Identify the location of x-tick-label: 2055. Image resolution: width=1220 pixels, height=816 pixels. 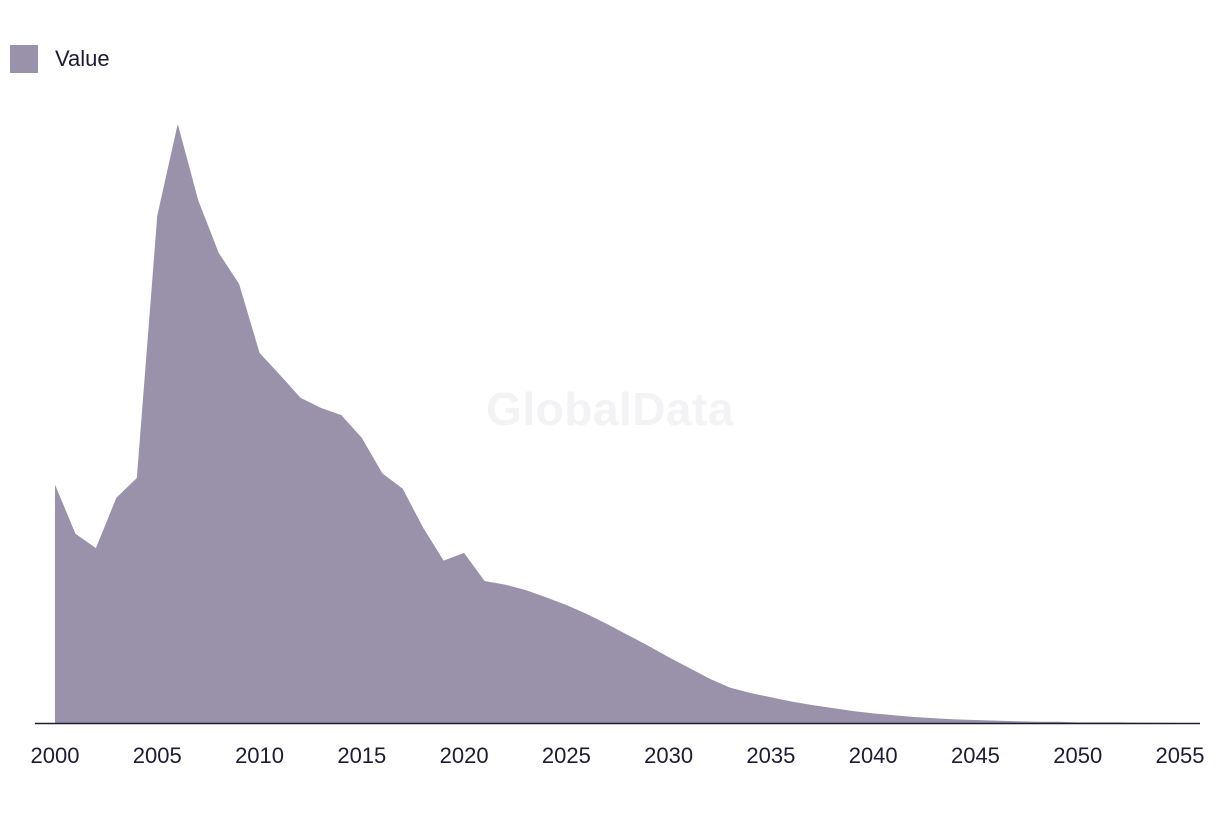
(1180, 755).